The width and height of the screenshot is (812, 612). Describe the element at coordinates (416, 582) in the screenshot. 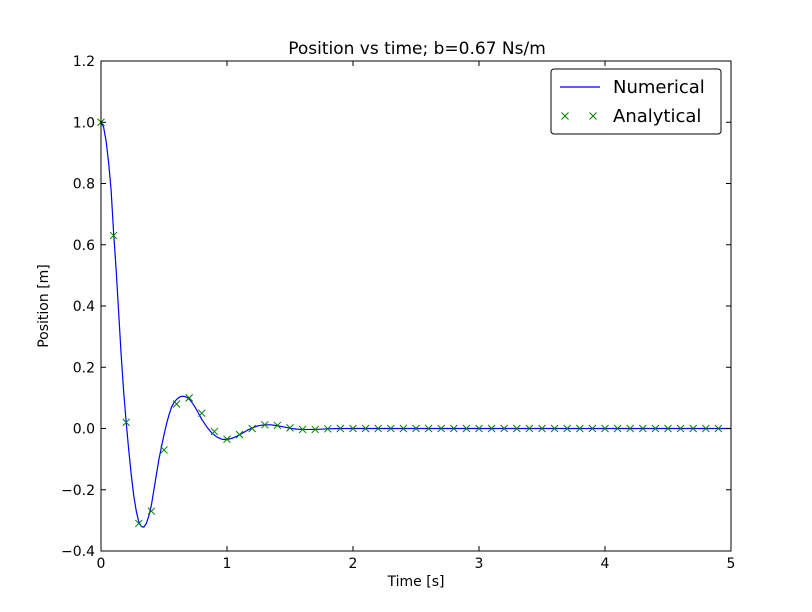

I see `x-axis-label: Time [s]` at that location.